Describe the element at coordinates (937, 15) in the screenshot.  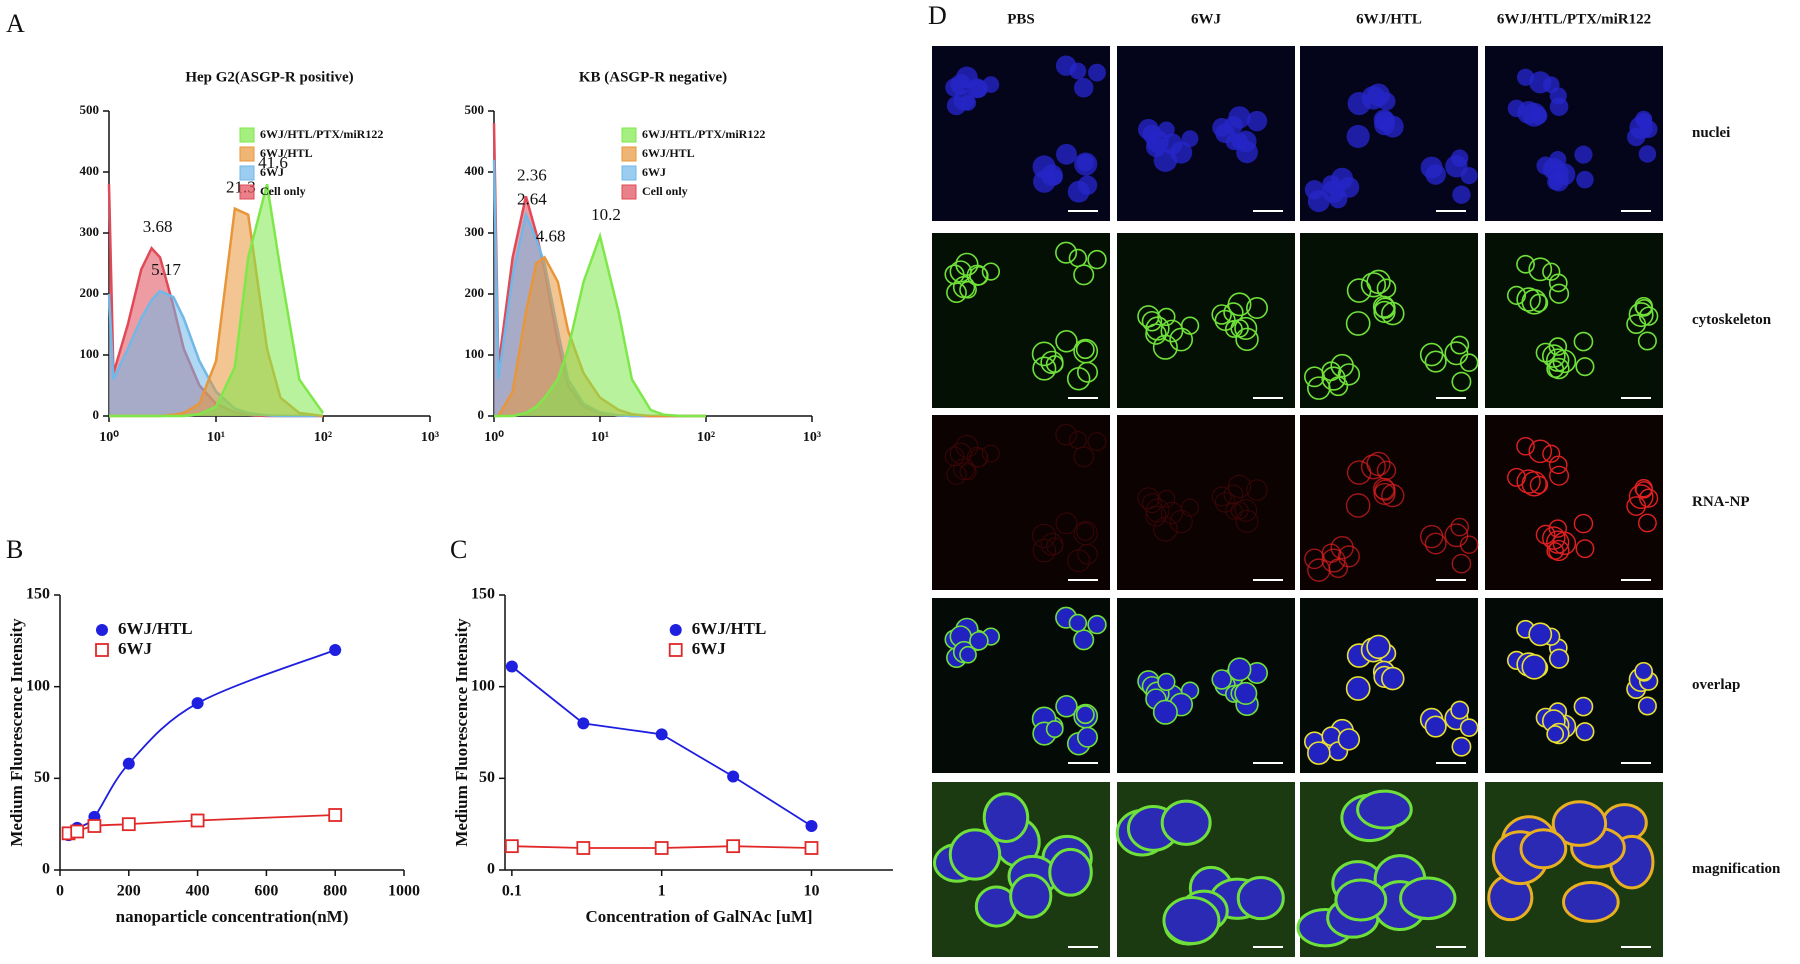
I see `panel-label: D` at that location.